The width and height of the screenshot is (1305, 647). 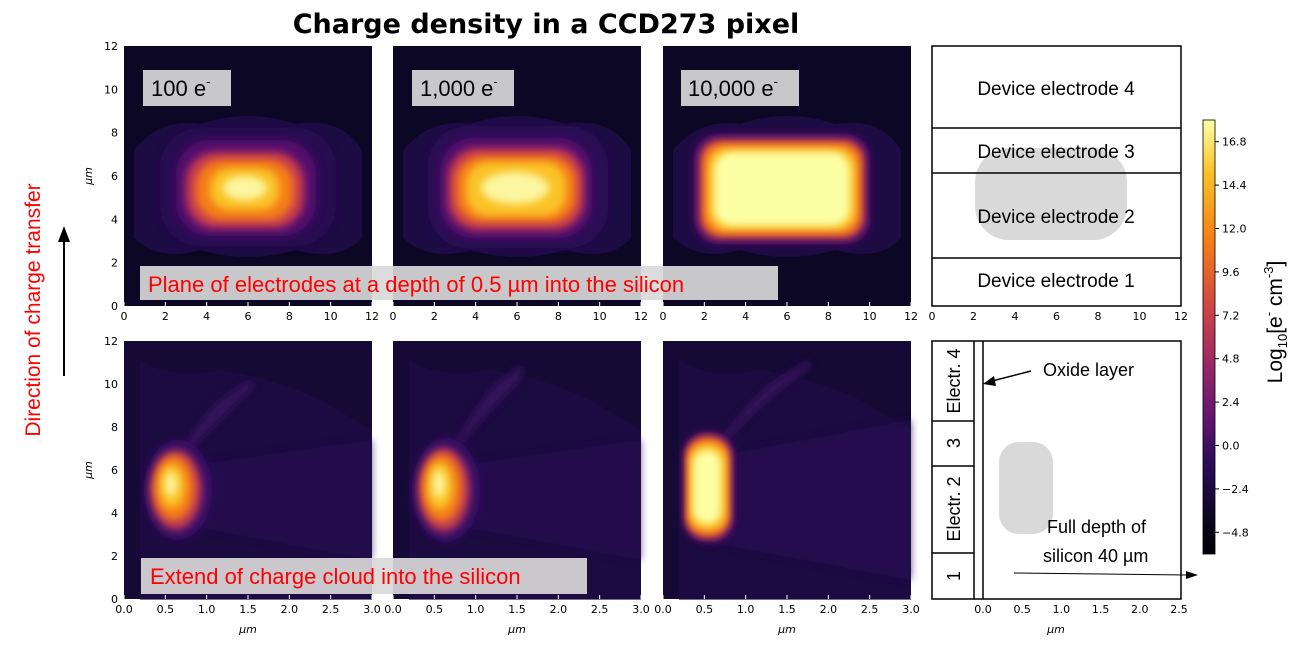 I want to click on bottom-electrode-4-label: Electr. 4, so click(x=954, y=380).